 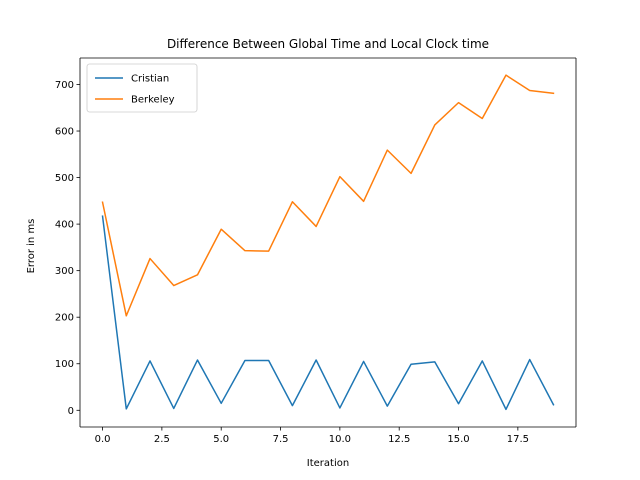 What do you see at coordinates (64, 132) in the screenshot?
I see `y-tick-label: 600` at bounding box center [64, 132].